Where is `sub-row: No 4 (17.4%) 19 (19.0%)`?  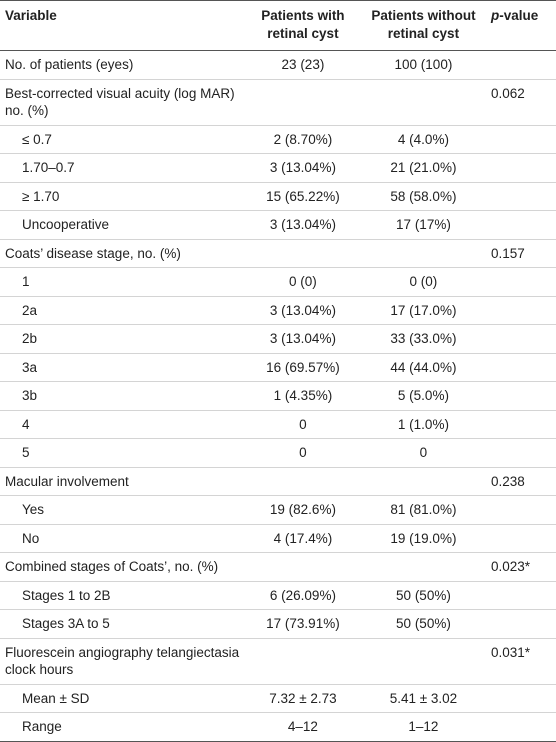
sub-row: No 4 (17.4%) 19 (19.0%) is located at coordinates (278, 538).